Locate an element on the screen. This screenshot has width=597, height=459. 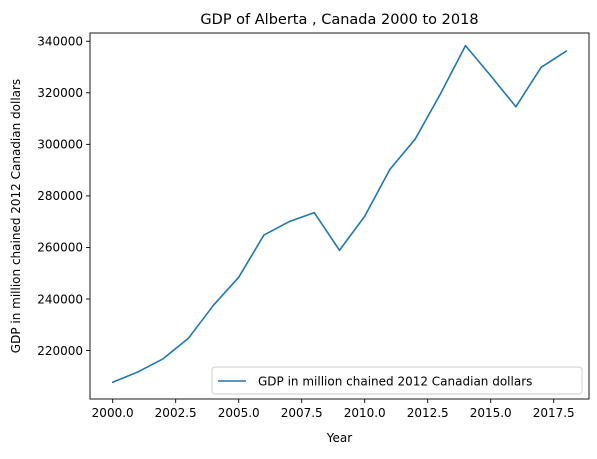
chart-title: GDP of Alberta , Canada 2000 to 2018 is located at coordinates (339, 20).